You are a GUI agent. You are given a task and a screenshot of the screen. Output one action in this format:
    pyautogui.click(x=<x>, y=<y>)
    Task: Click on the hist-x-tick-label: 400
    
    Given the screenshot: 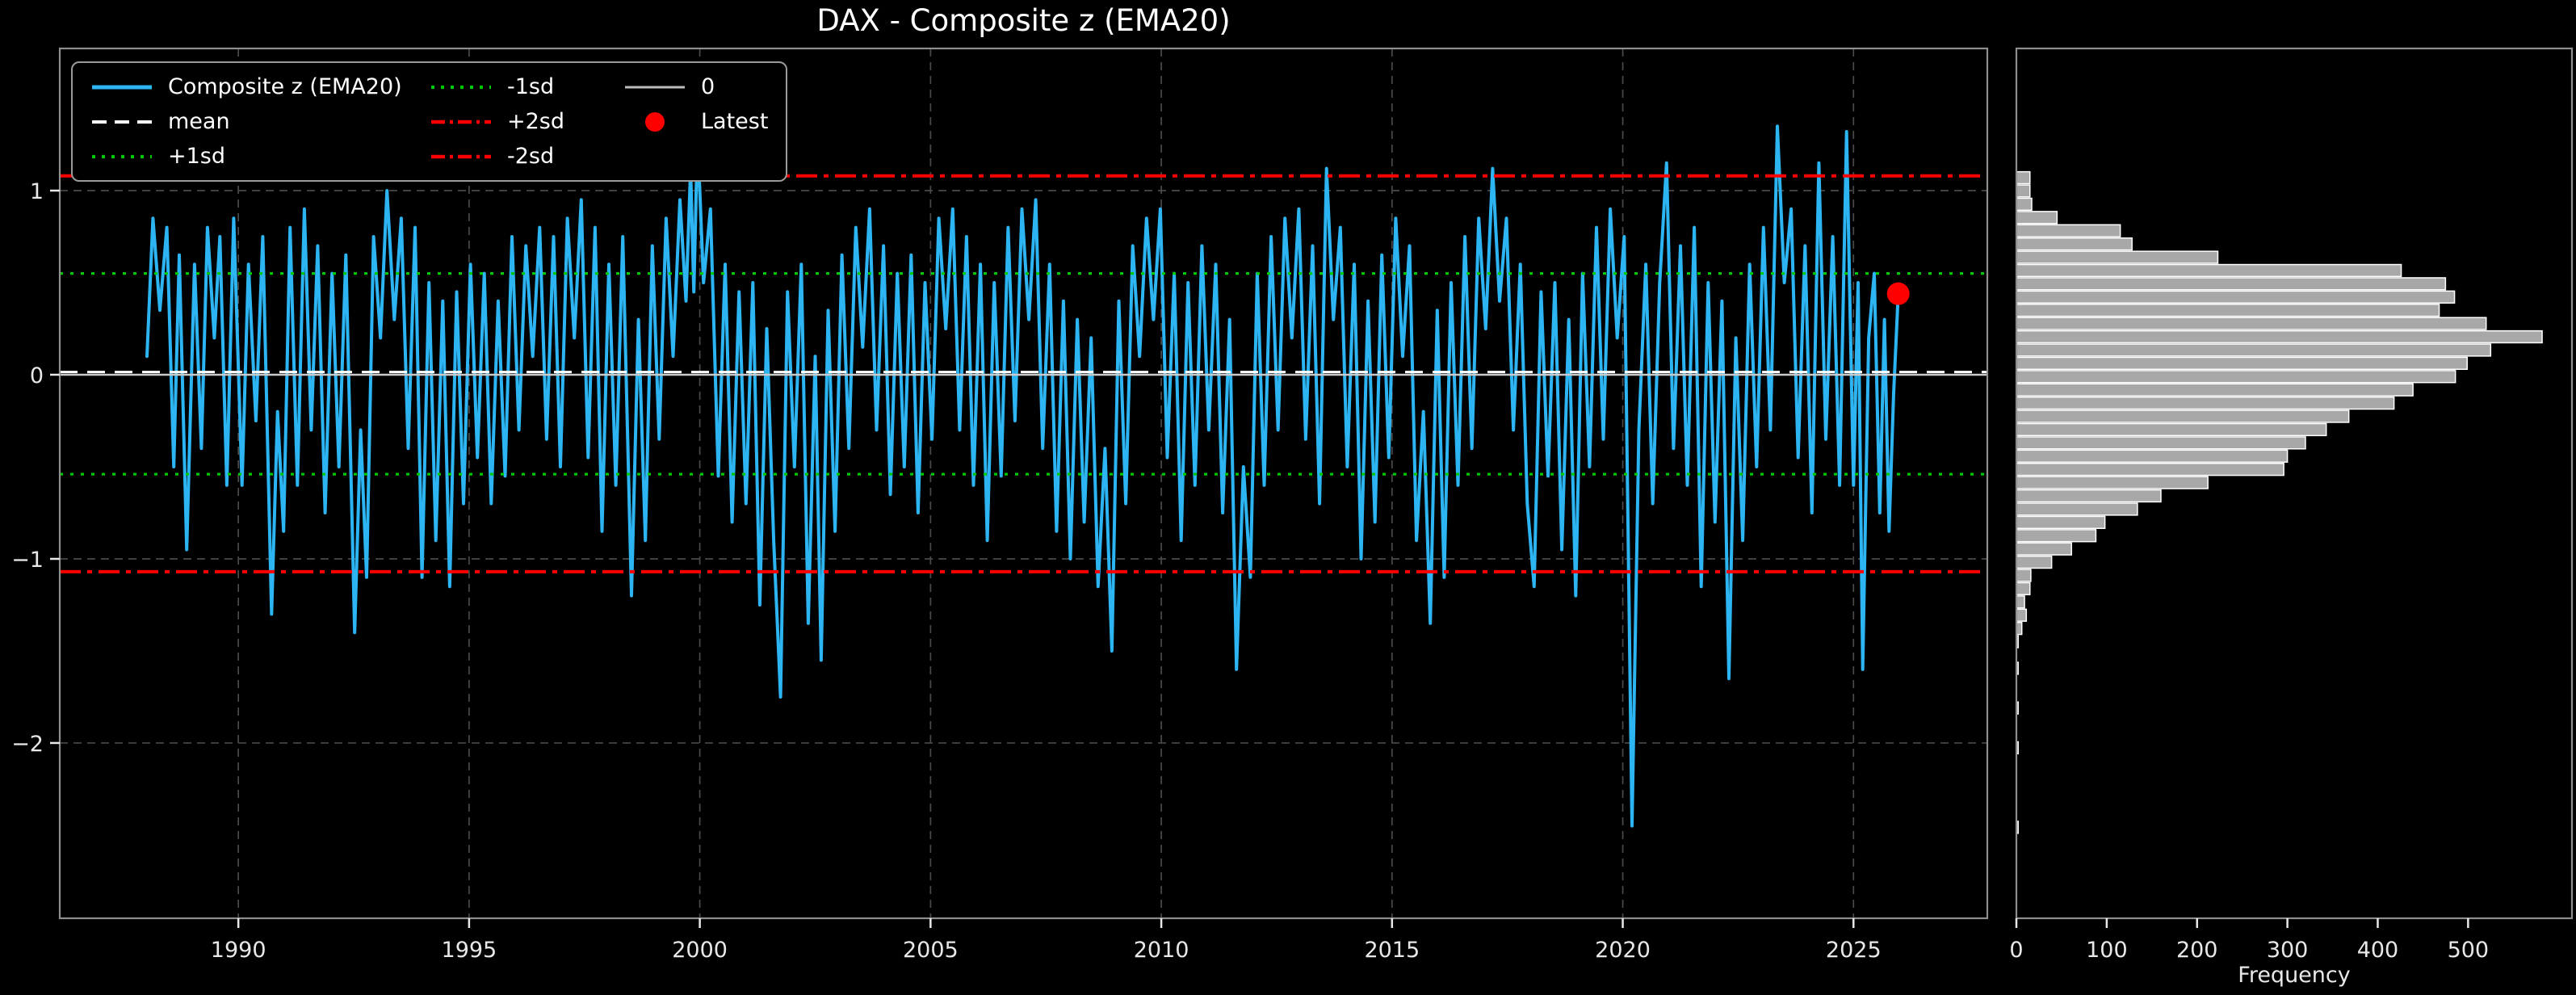 What is the action you would take?
    pyautogui.click(x=2378, y=951)
    